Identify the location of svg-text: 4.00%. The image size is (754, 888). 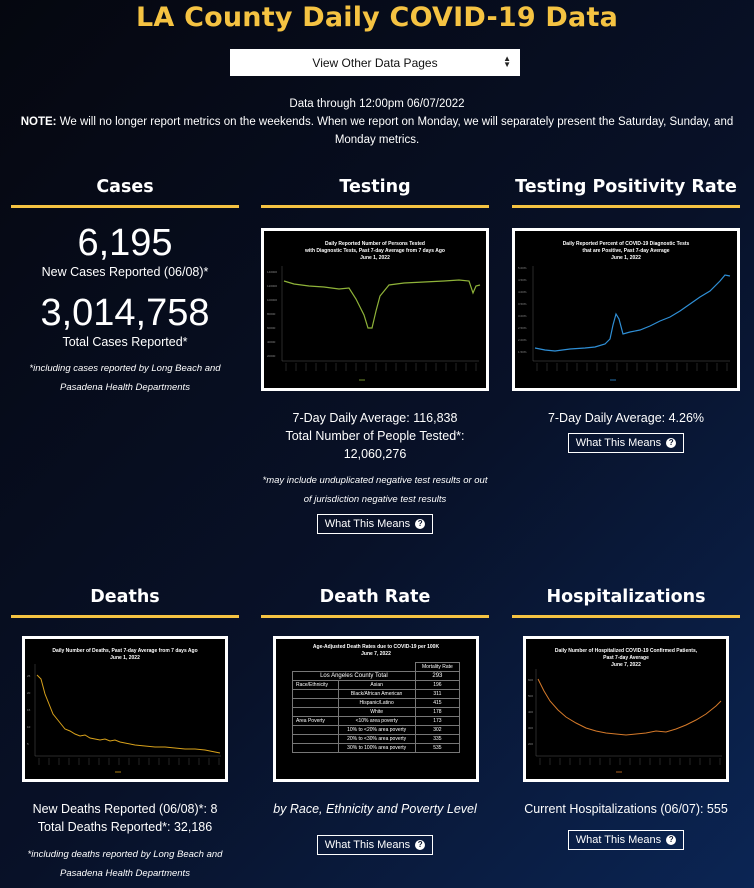
(522, 292).